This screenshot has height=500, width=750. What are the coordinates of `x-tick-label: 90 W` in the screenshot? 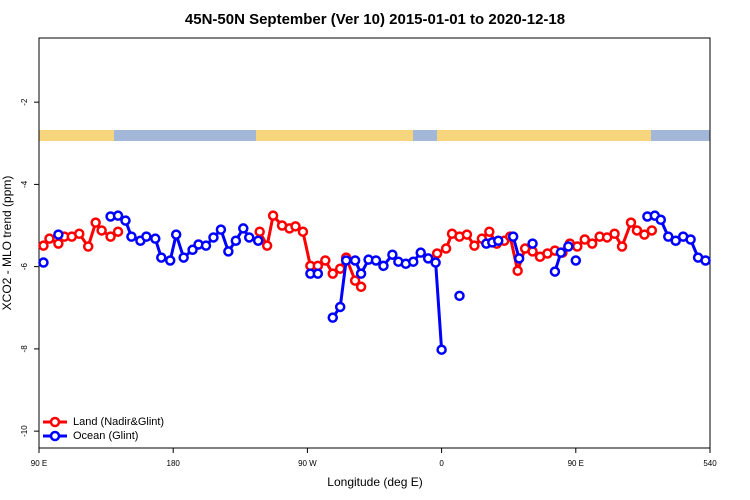 It's located at (307, 463).